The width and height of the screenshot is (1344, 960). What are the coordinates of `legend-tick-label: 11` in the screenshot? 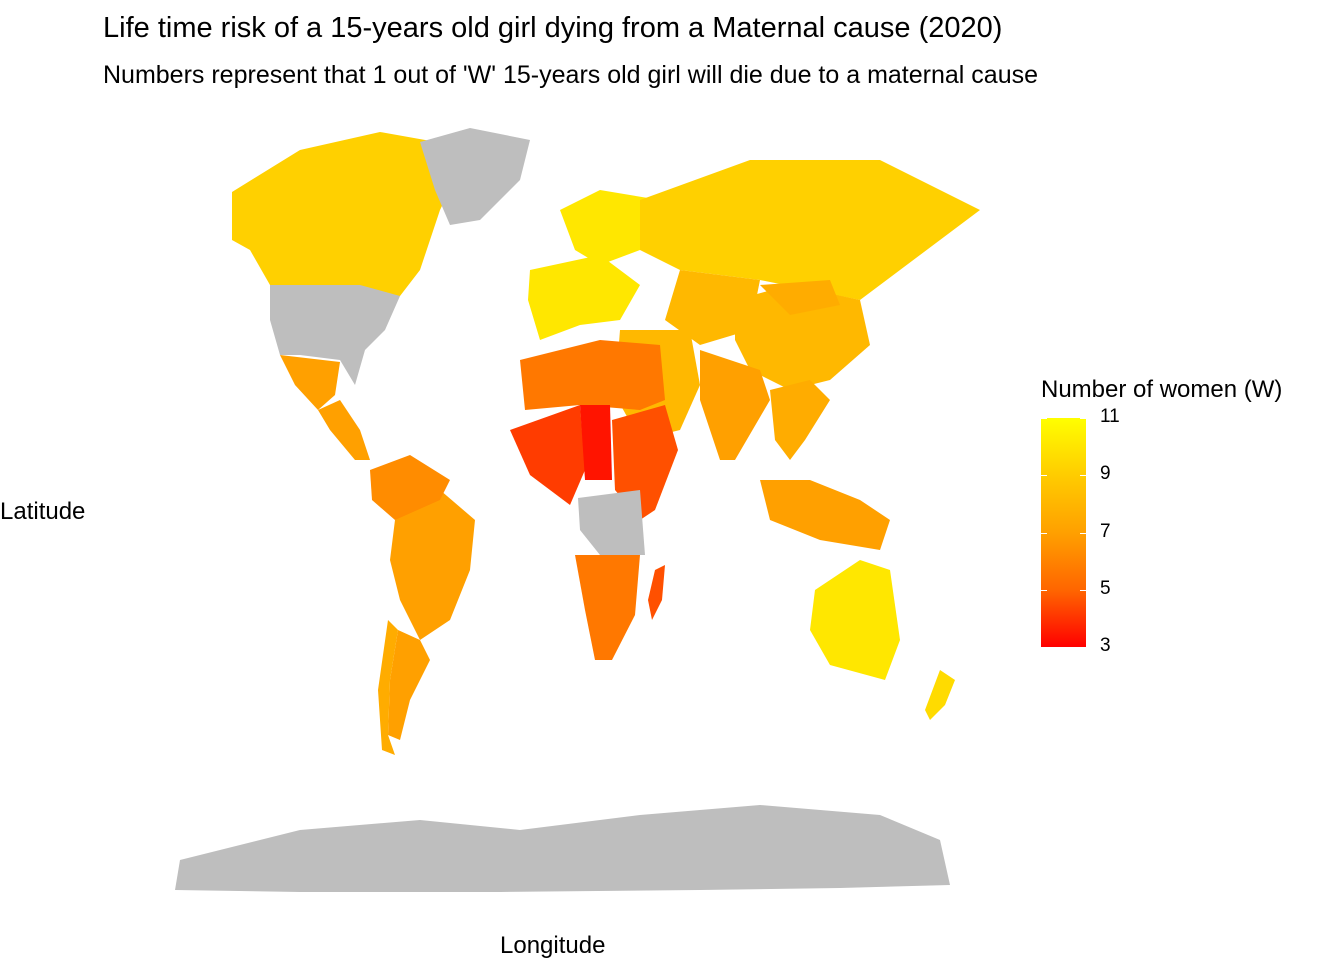 It's located at (1110, 416).